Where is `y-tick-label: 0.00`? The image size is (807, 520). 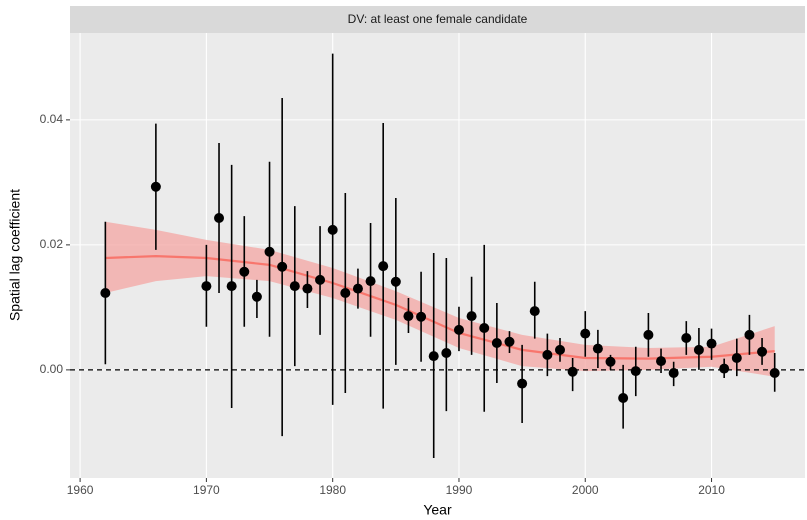
y-tick-label: 0.00 is located at coordinates (52, 369).